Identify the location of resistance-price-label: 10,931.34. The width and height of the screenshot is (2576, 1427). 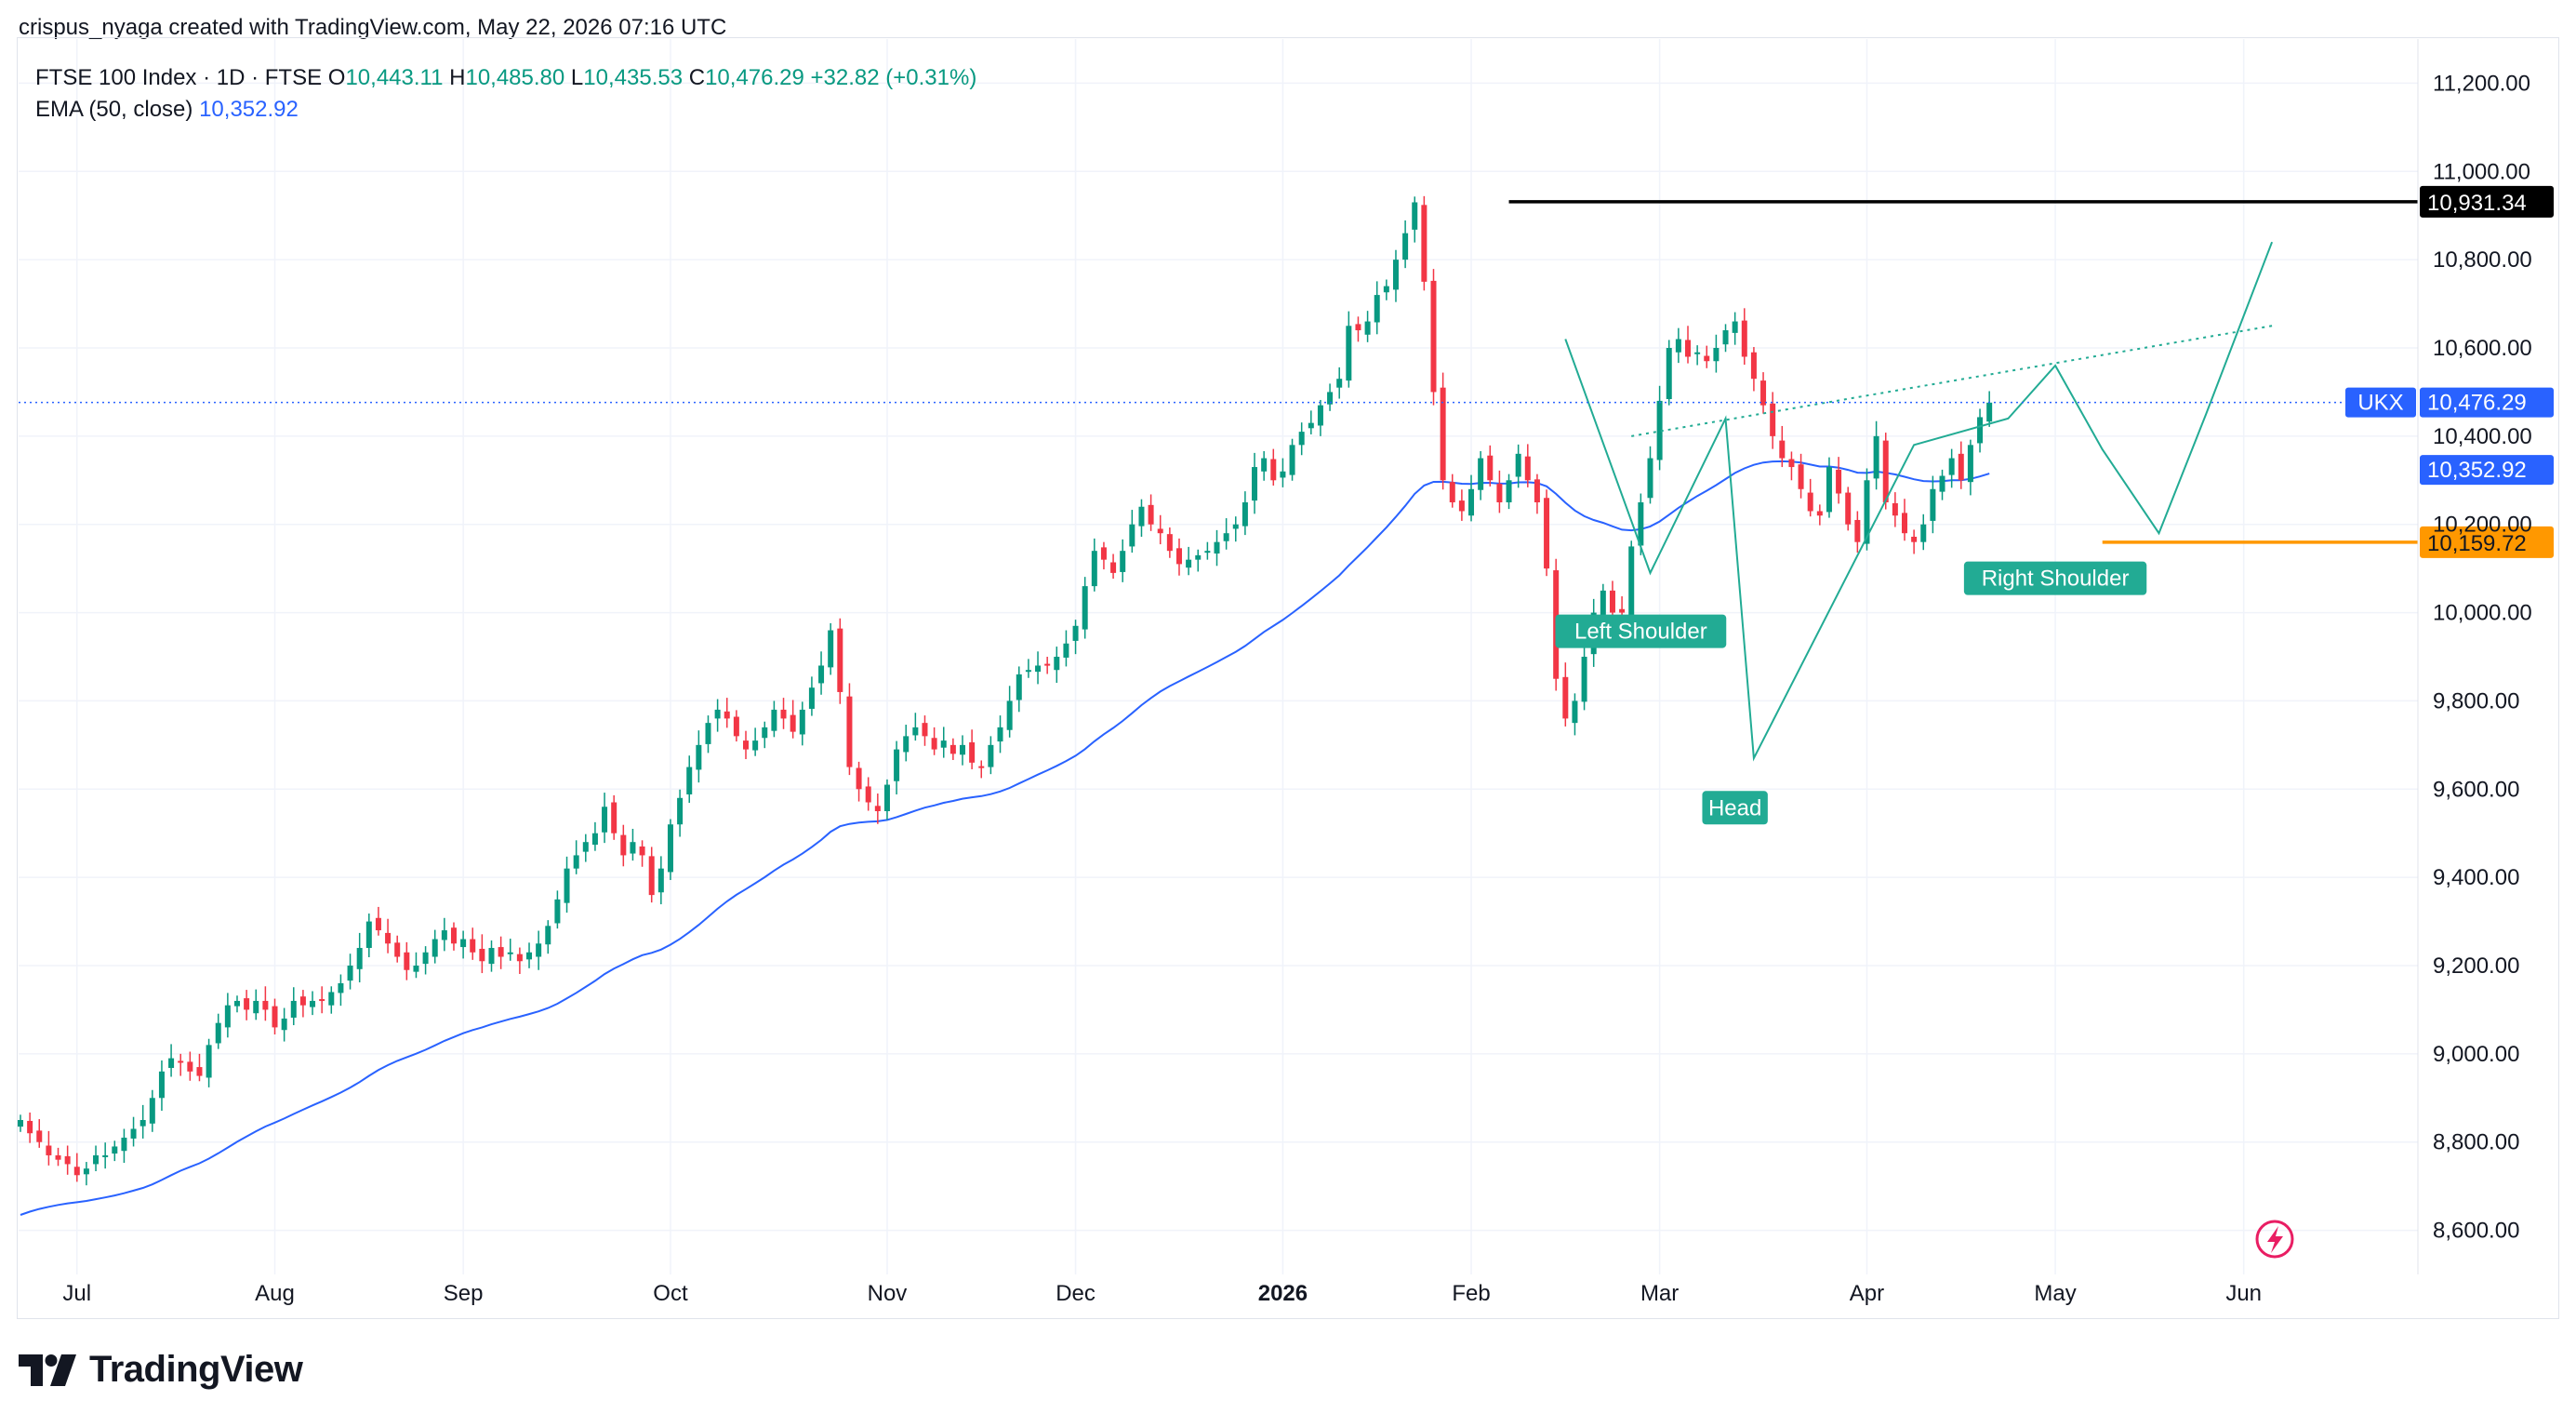
(2477, 203).